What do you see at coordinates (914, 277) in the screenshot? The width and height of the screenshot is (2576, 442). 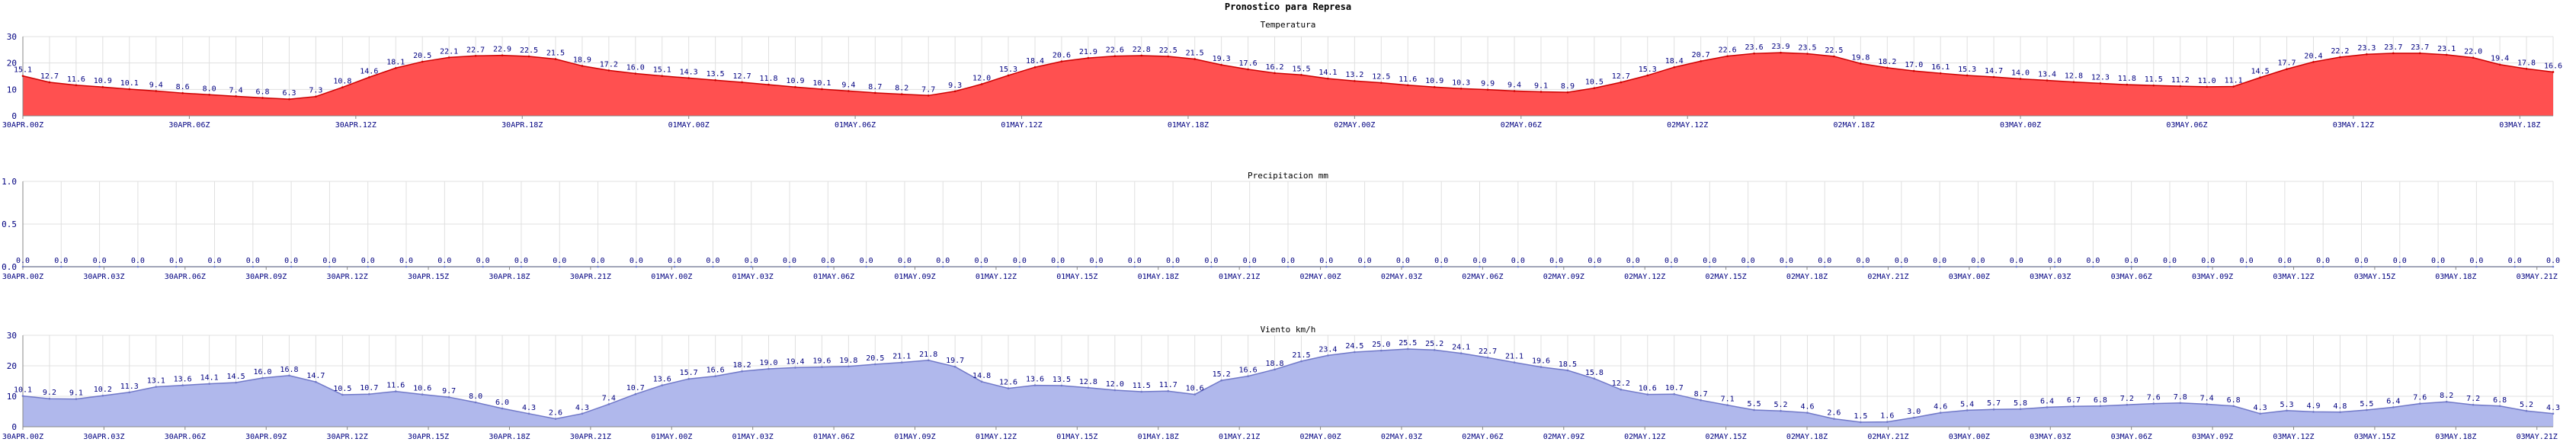 I see `precipitation-xtick-label: 01MAY.09Z` at bounding box center [914, 277].